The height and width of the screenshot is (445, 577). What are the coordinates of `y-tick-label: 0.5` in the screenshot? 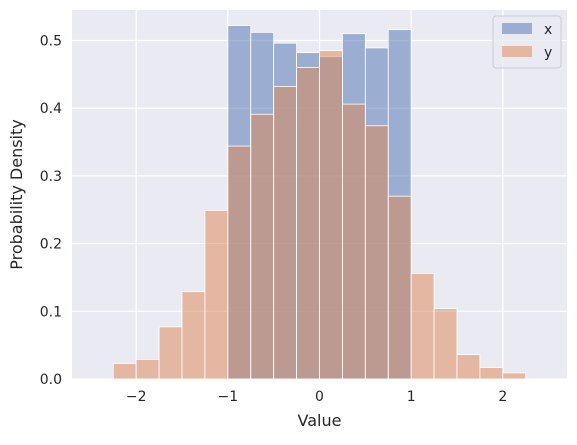 It's located at (51, 41).